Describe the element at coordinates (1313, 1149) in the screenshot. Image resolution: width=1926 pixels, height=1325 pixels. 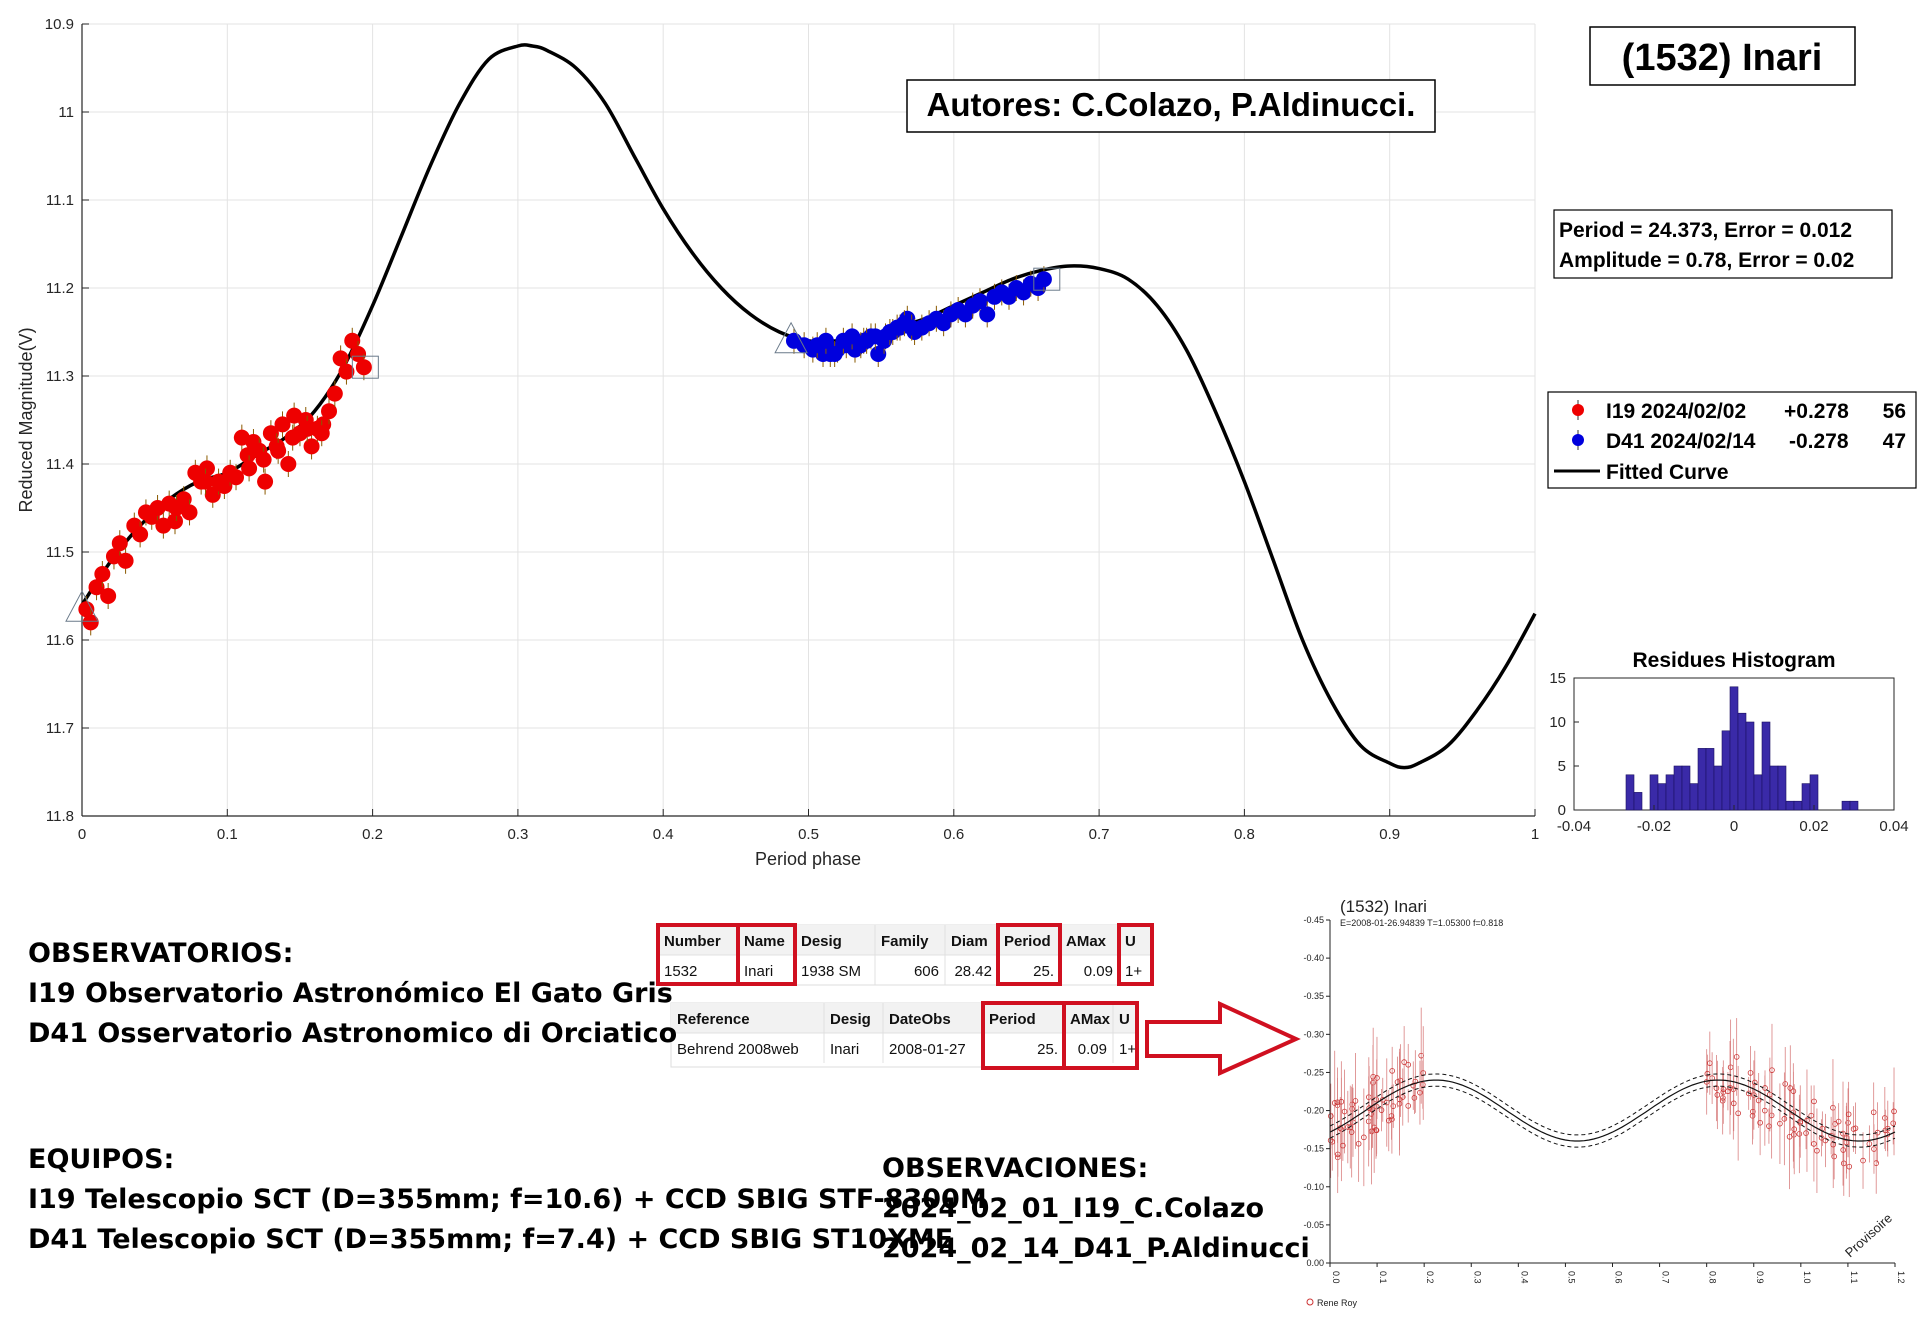
I see `ref-y-tick-label: -0.15` at that location.